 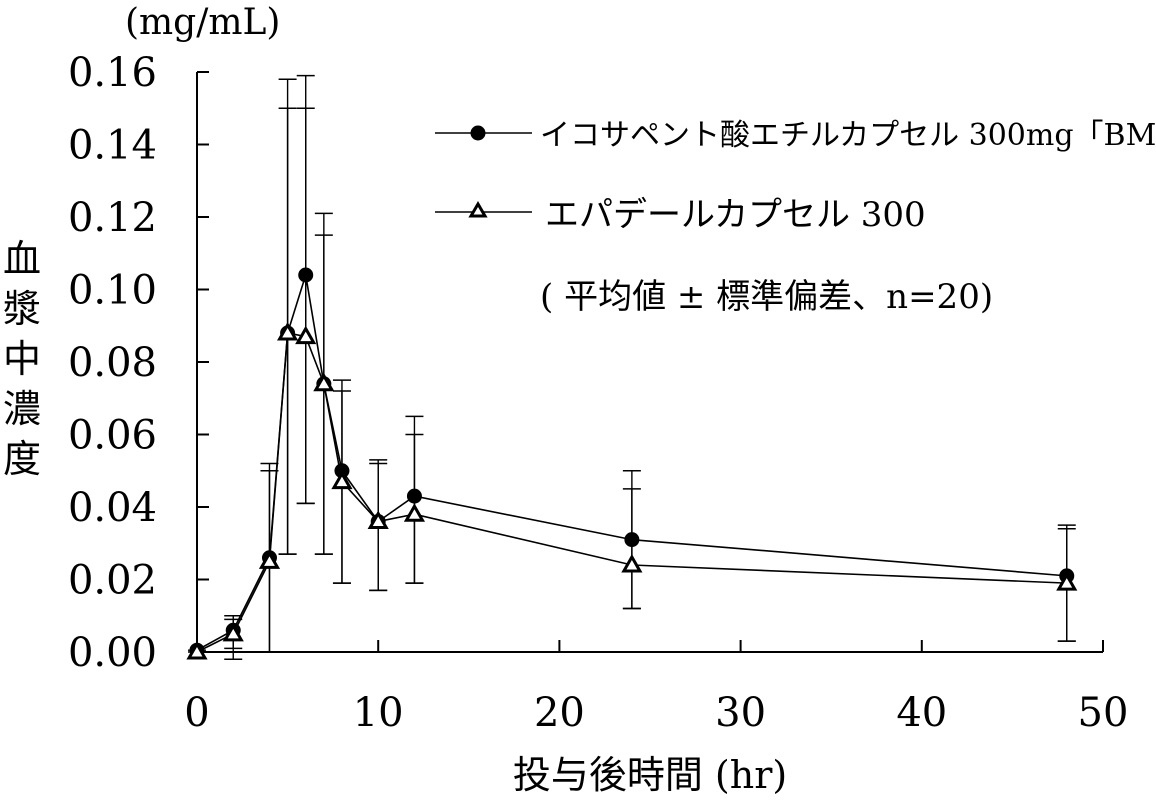 What do you see at coordinates (740, 713) in the screenshot?
I see `x-tick-label: 30` at bounding box center [740, 713].